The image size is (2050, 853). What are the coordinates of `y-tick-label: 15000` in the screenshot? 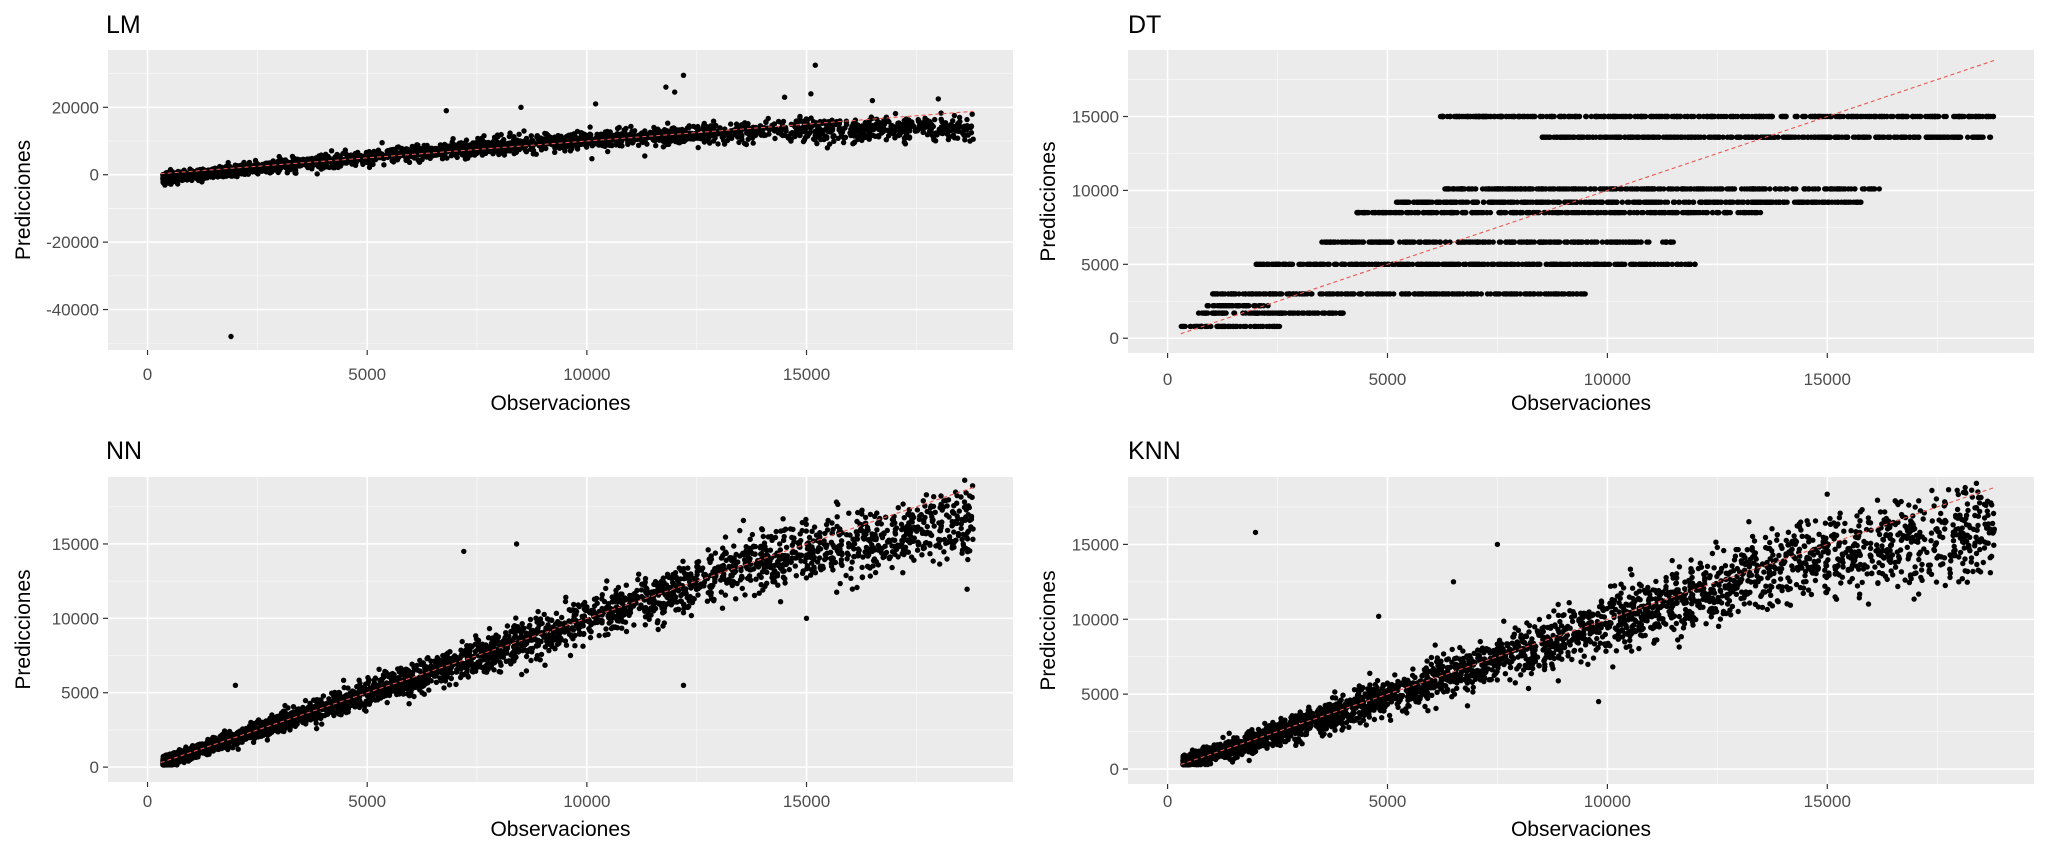 It's located at (1095, 117).